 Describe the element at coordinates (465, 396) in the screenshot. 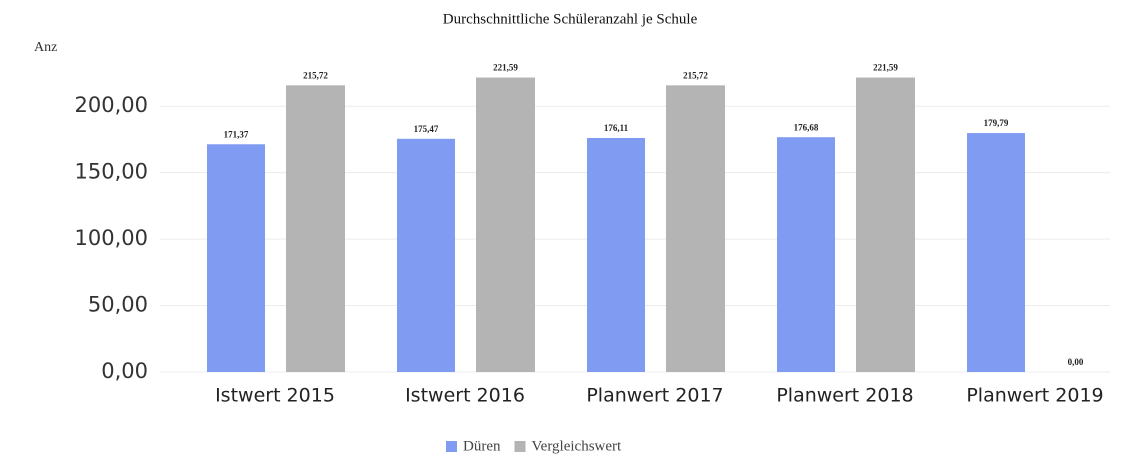

I see `x-tick-label: Istwert 2016` at that location.